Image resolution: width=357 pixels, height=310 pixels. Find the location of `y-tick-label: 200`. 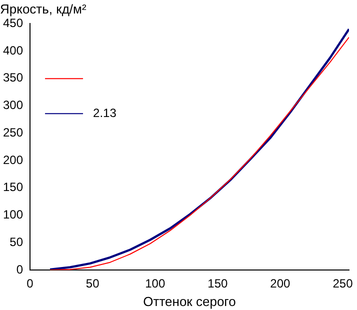

y-tick-label: 200 is located at coordinates (13, 159).